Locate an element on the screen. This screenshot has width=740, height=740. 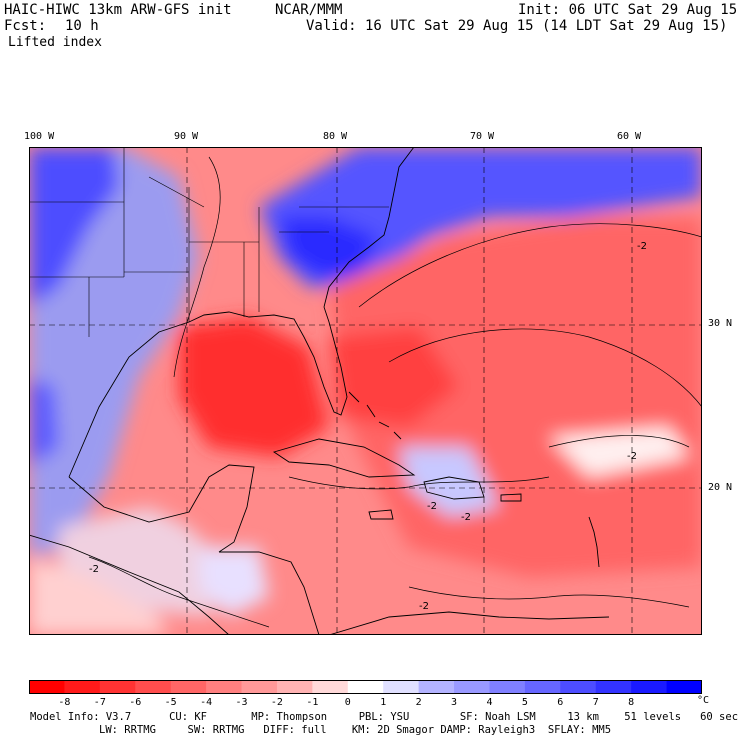
model-title: HAIC-HIWC 13km ARW-GFS init is located at coordinates (118, 10).